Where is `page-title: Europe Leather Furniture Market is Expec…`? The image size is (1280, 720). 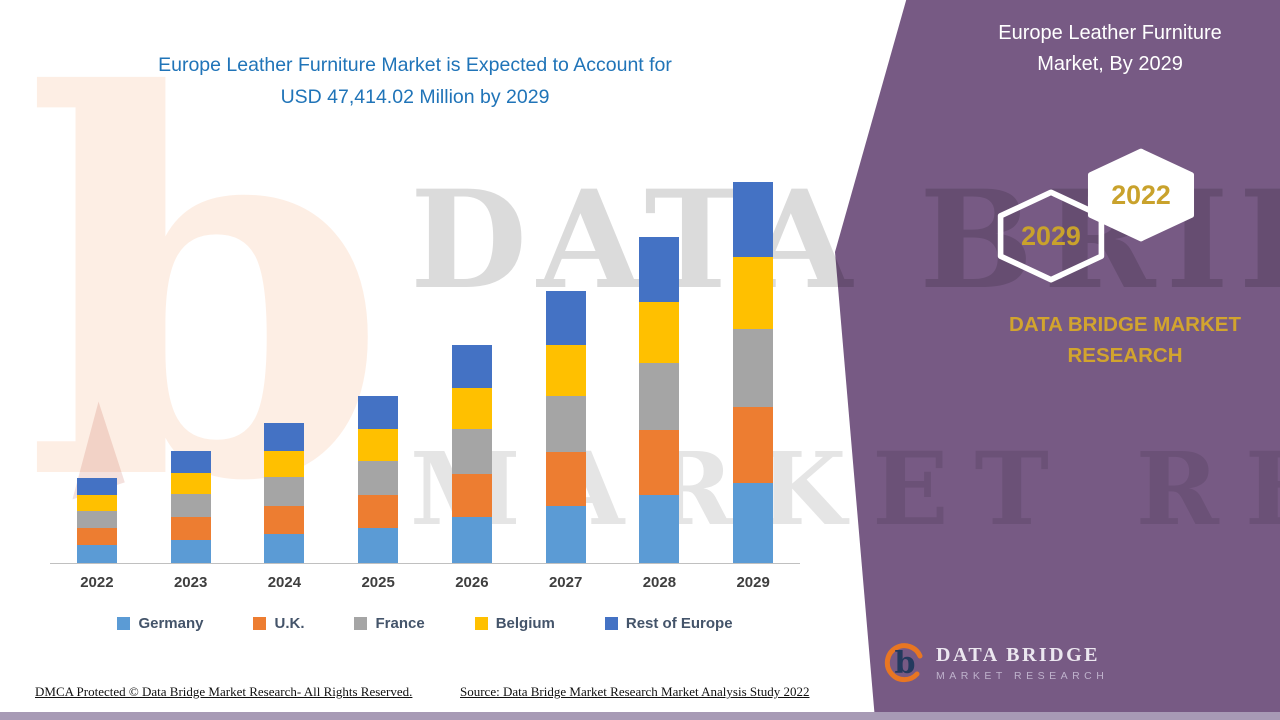
page-title: Europe Leather Furniture Market is Expec… is located at coordinates (415, 81).